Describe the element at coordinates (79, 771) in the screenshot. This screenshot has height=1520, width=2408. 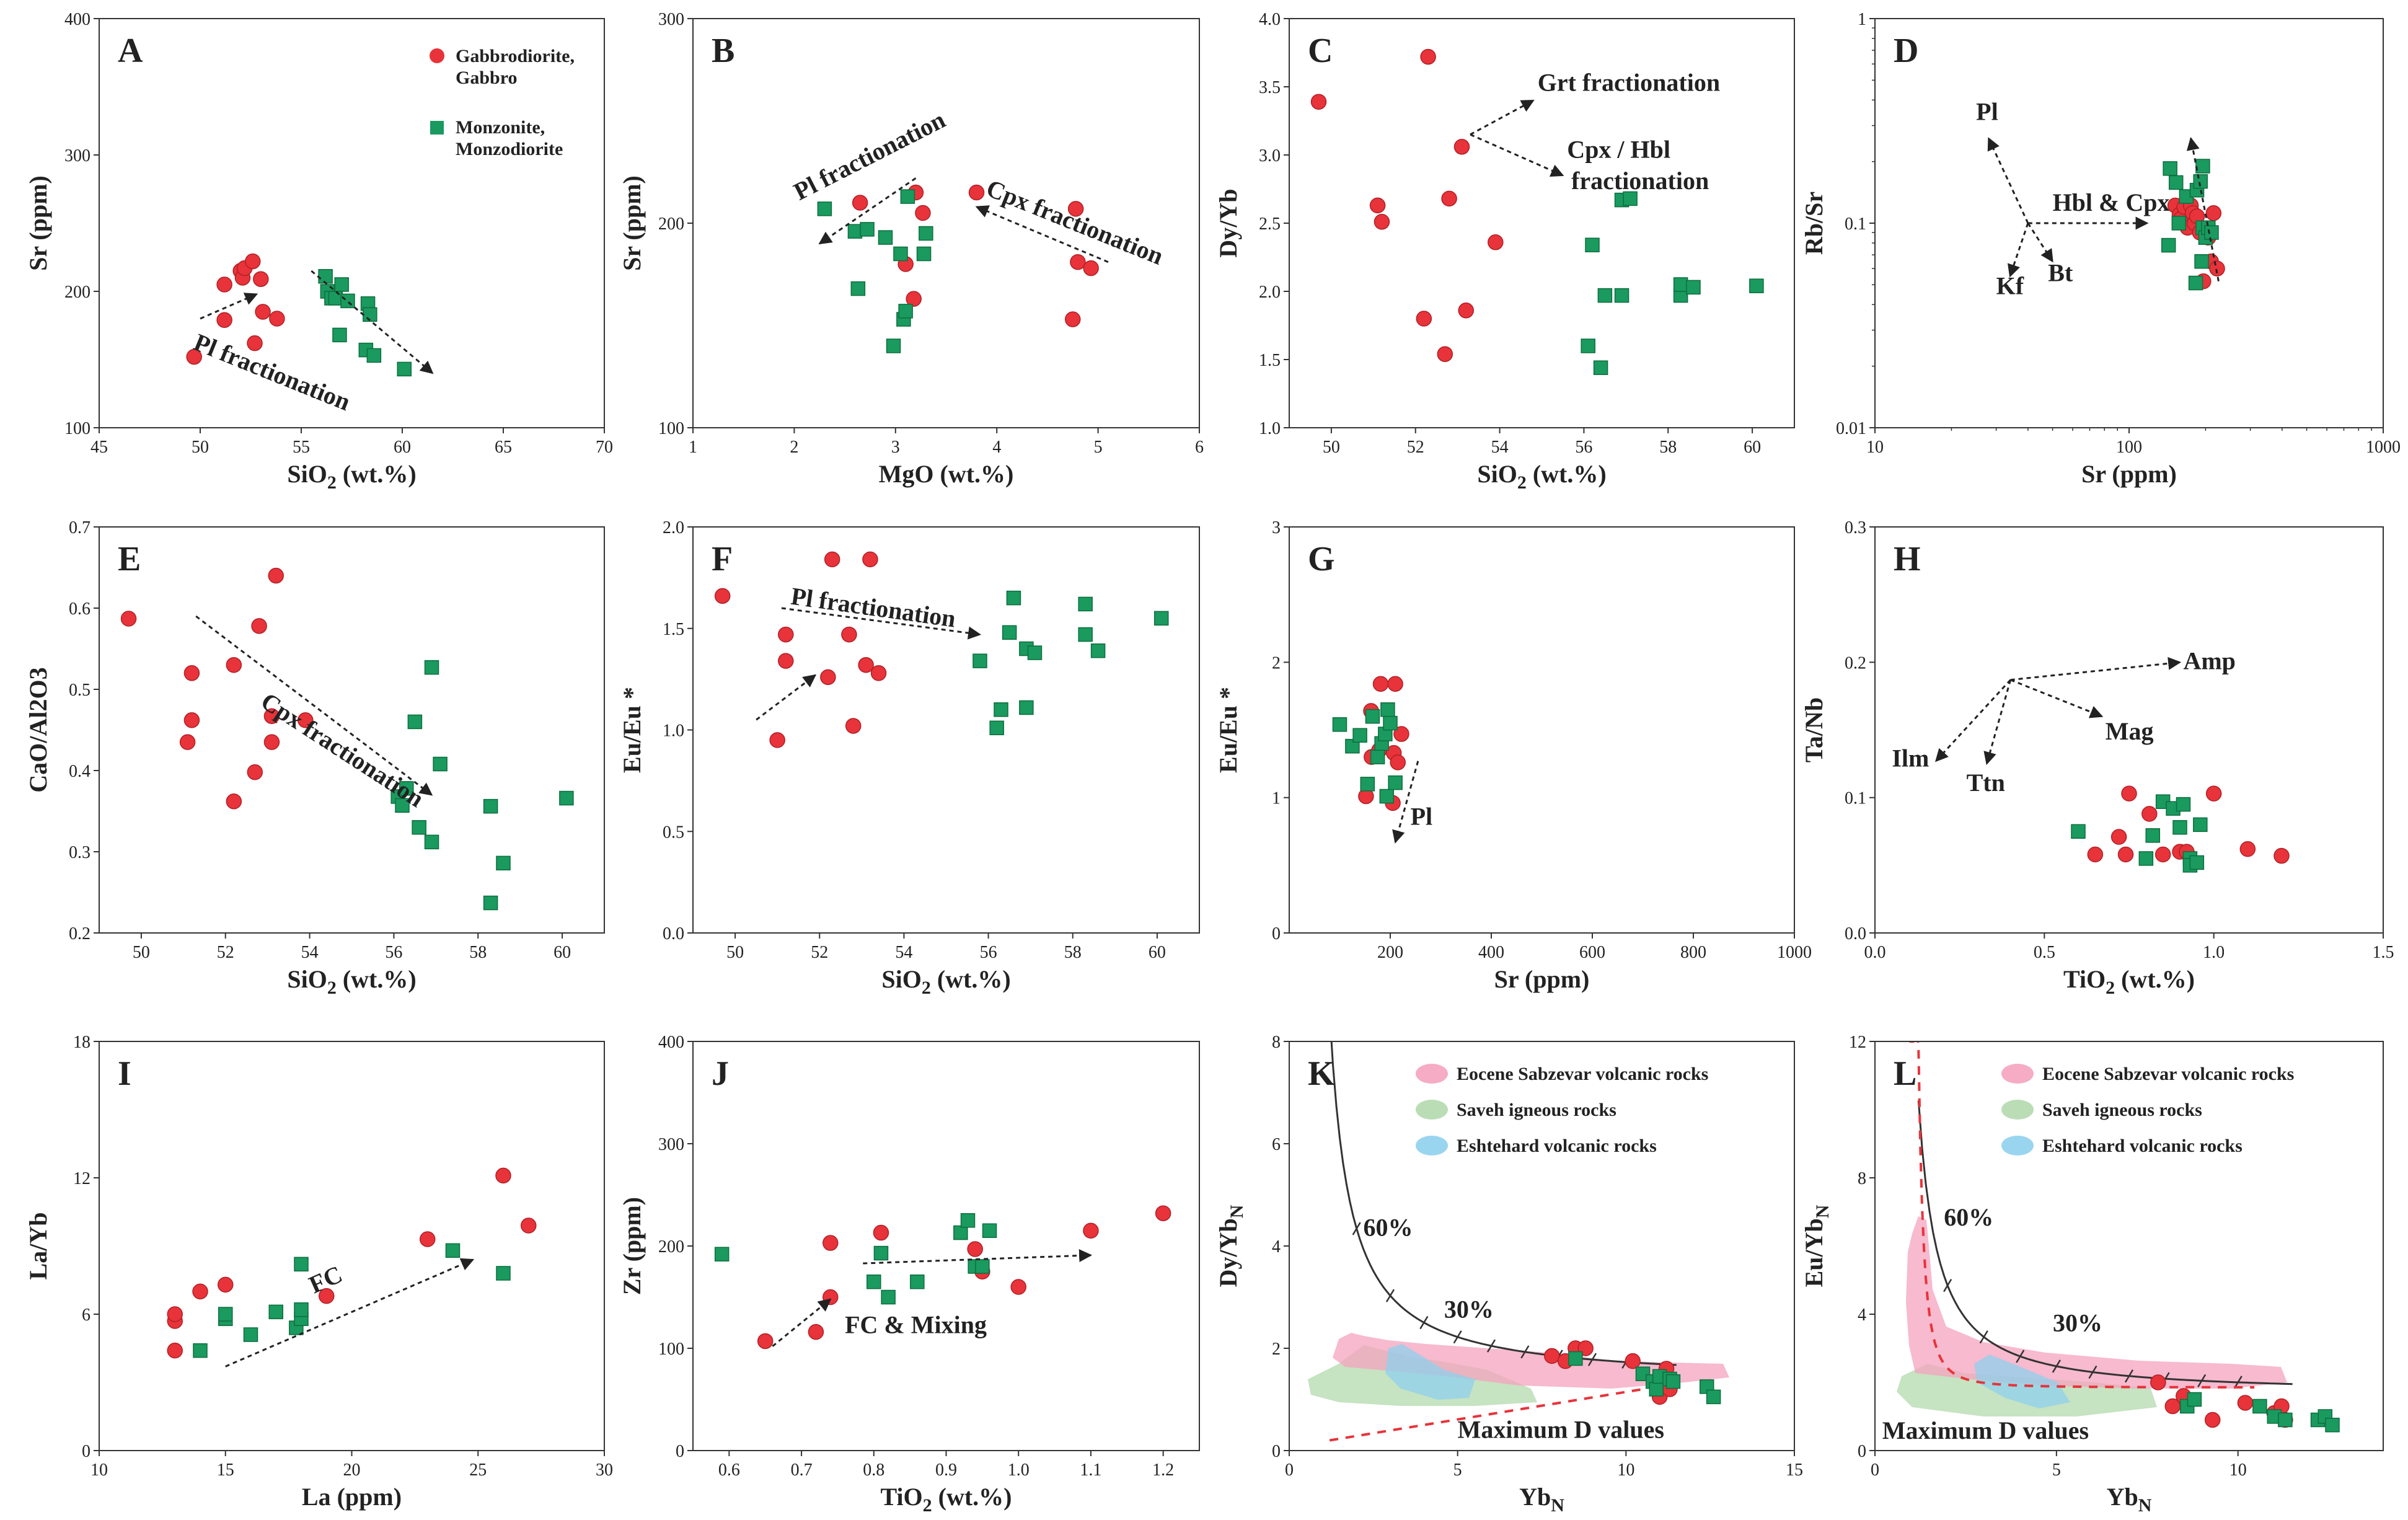
I see `y-tick-label: 0.4` at that location.